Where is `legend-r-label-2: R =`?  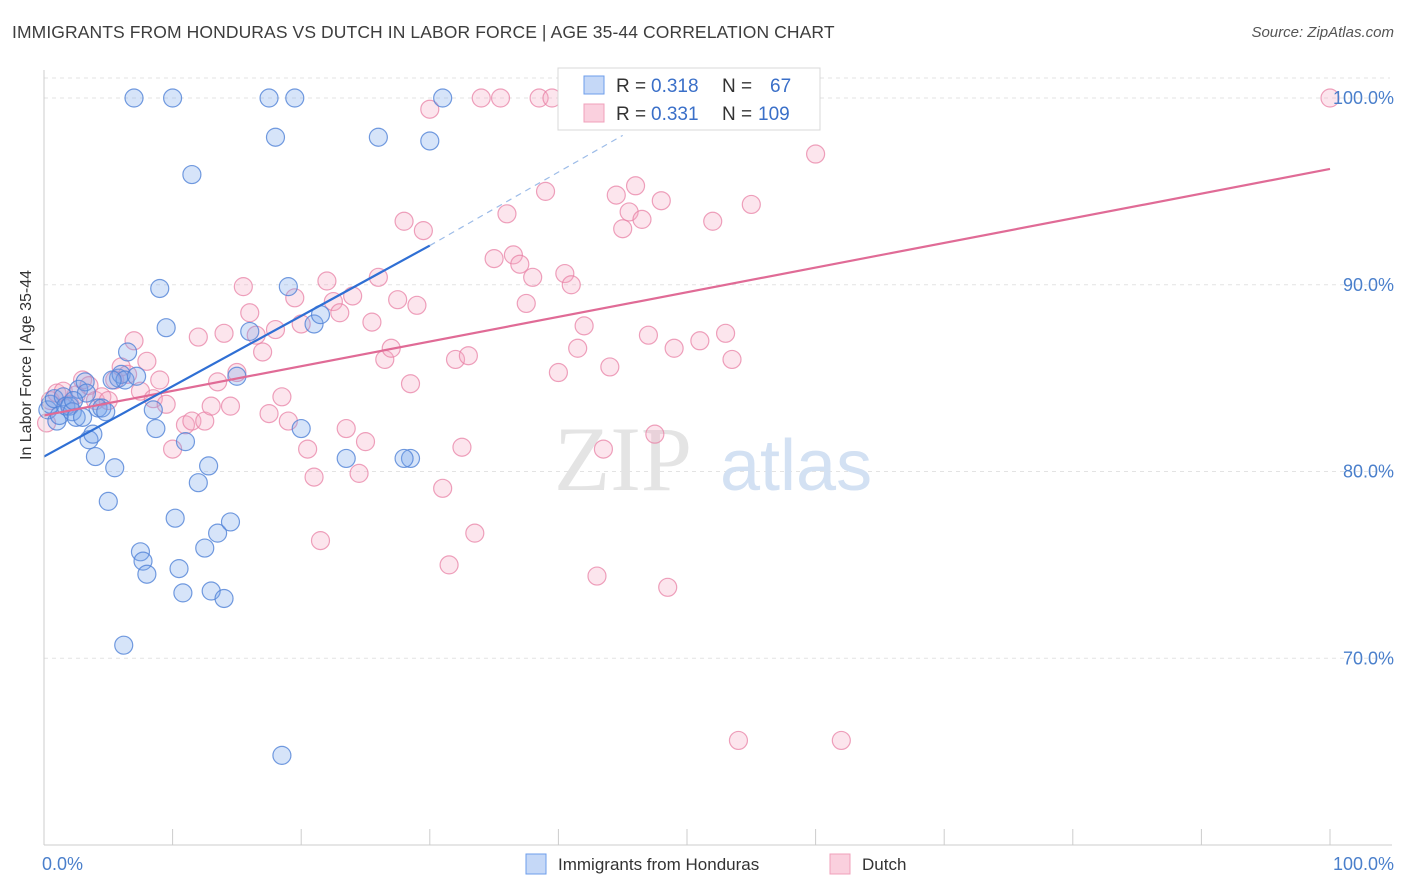
legend-r-label-2: R = is located at coordinates (631, 114).